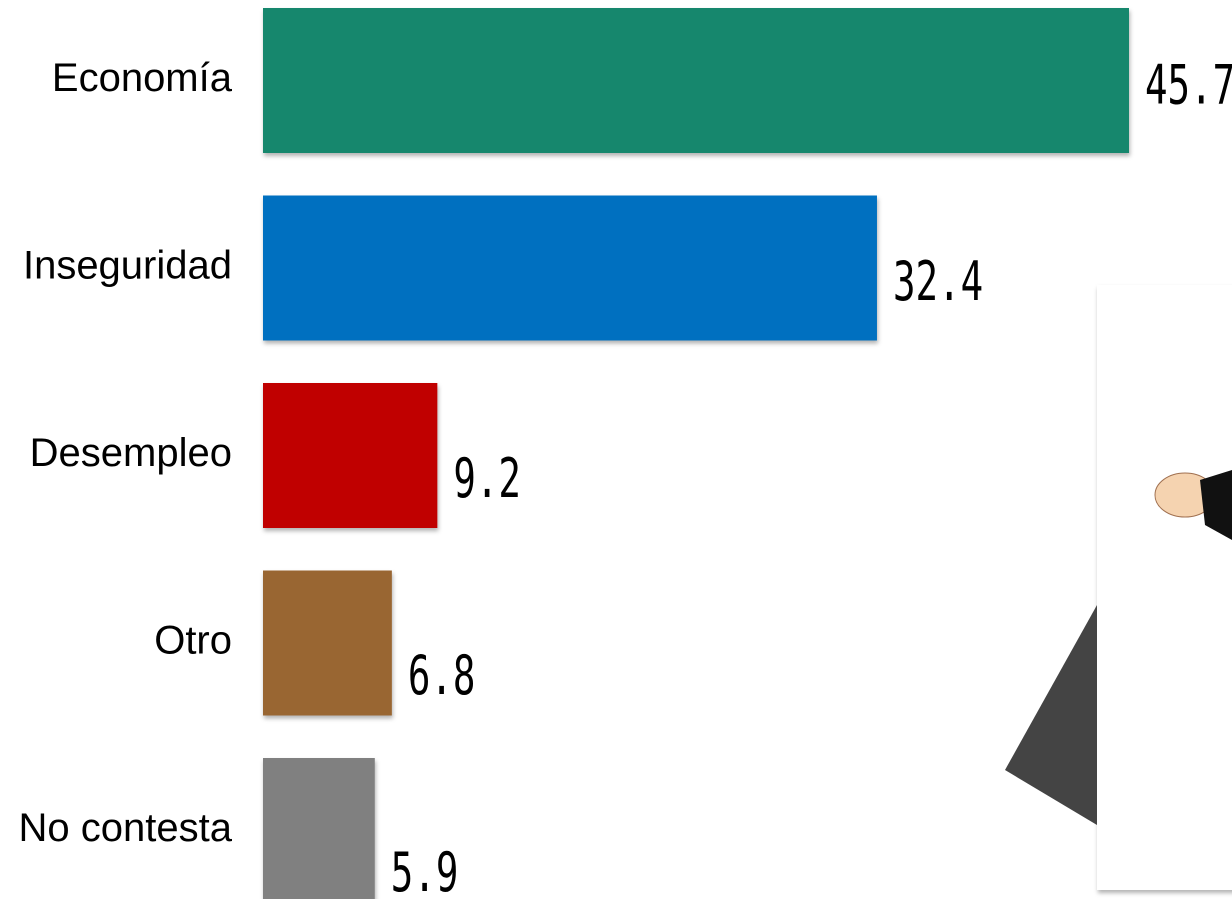 This screenshot has width=1232, height=899. I want to click on value-label: 45.7, so click(1188, 85).